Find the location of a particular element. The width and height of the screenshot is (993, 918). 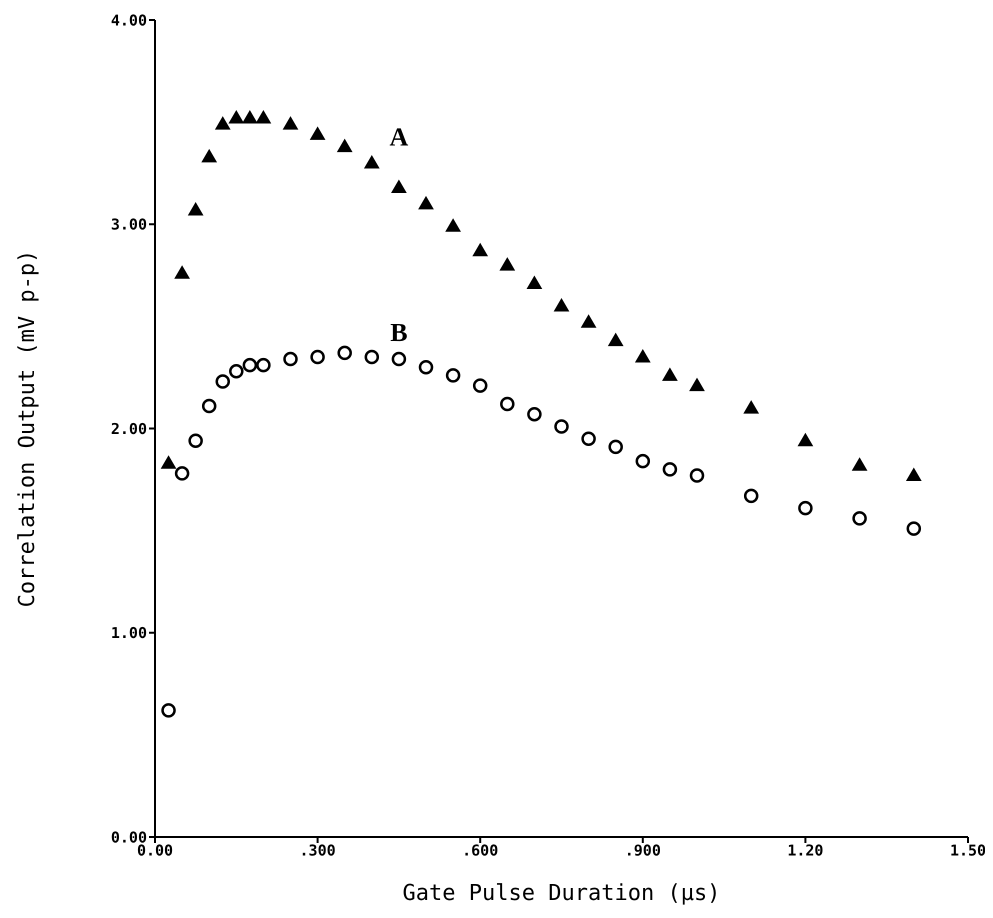

y-tick-label: 2.00 is located at coordinates (128, 429).